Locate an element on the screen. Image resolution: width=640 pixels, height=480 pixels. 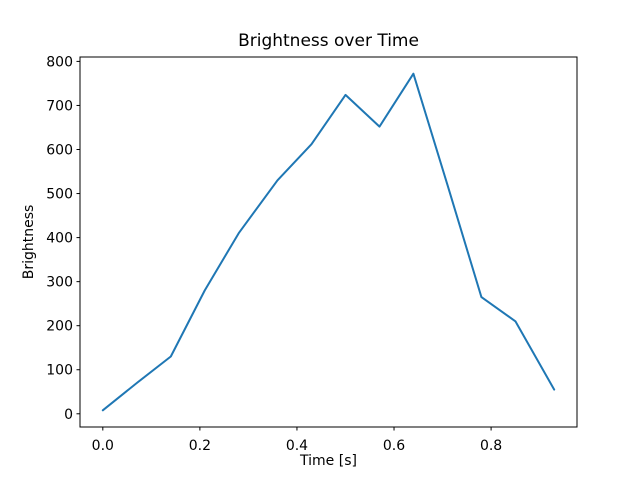
y-axis-ticks: 0 100 200 300 400 500 600 700 800 is located at coordinates (63, 238).